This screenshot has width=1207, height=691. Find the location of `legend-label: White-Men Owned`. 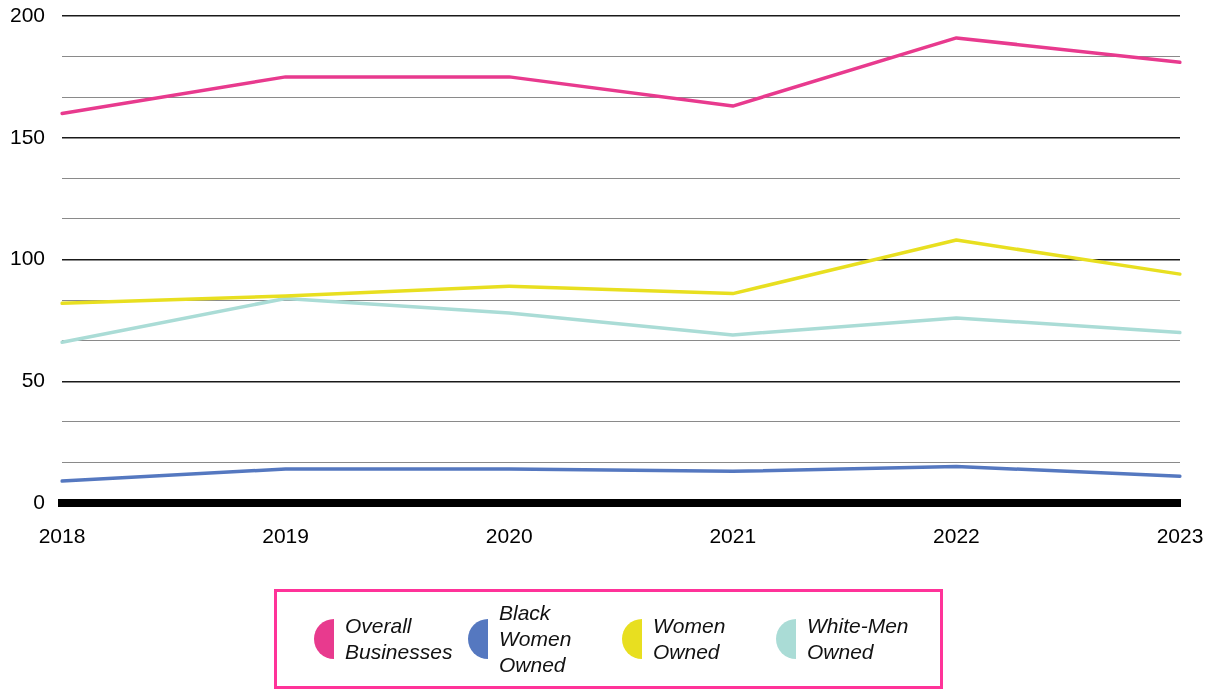

legend-label: White-Men Owned is located at coordinates (858, 639).